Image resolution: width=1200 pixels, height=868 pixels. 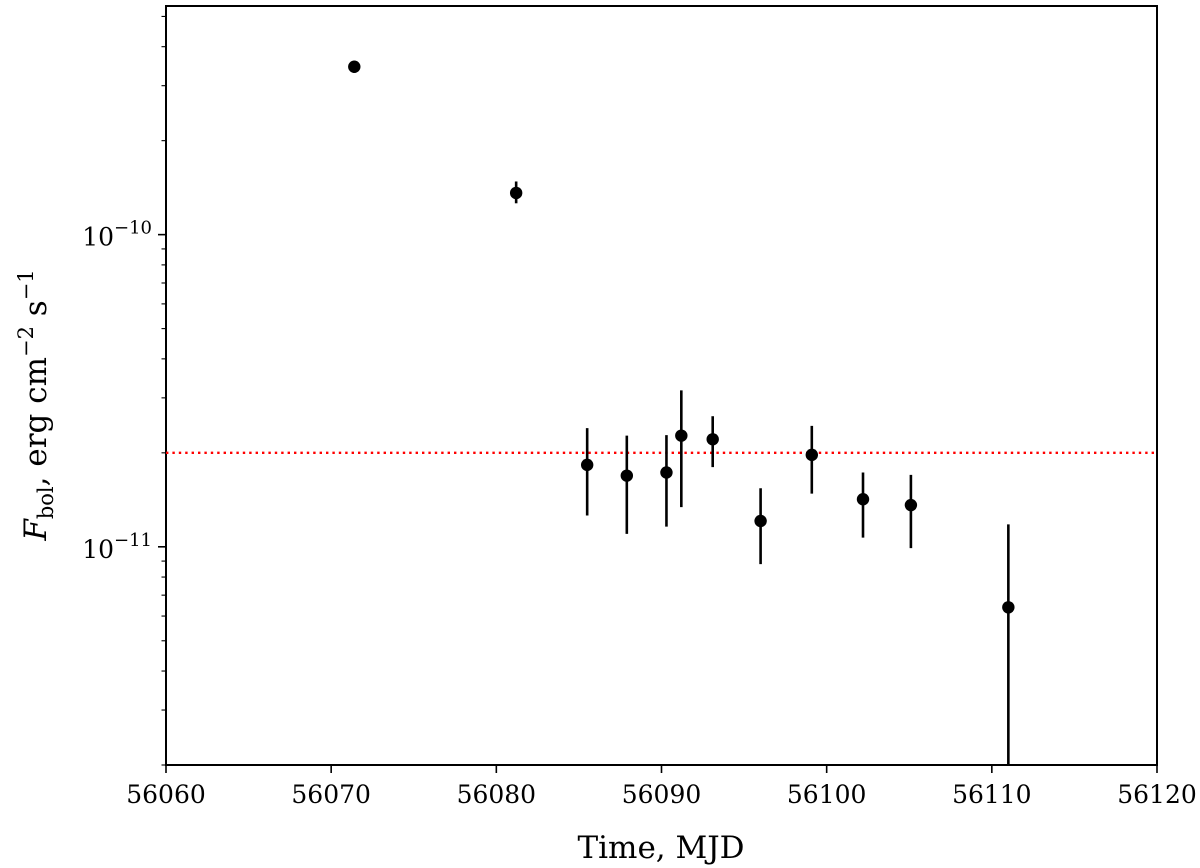 What do you see at coordinates (124, 390) in the screenshot?
I see `y-axis: 10−11 10−10` at bounding box center [124, 390].